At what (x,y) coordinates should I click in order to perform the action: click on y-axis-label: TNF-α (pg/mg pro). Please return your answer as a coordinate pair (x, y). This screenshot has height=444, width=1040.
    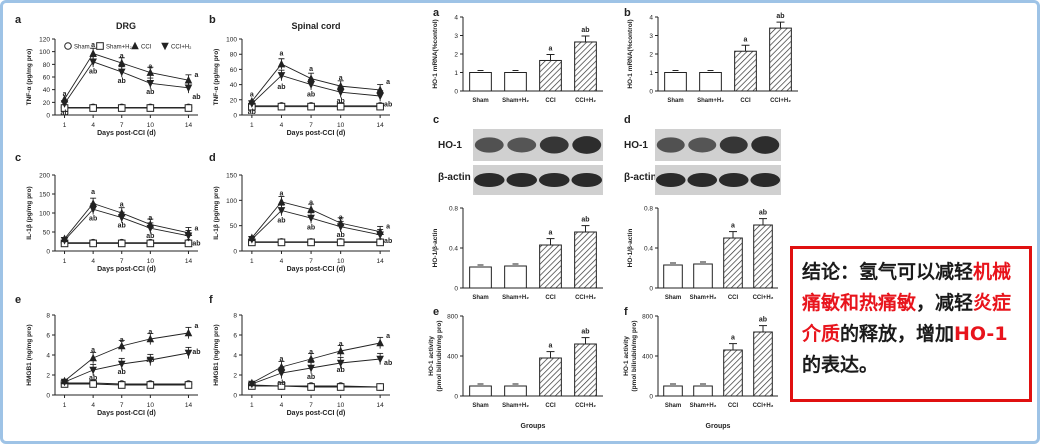
    Looking at the image, I should click on (29, 77).